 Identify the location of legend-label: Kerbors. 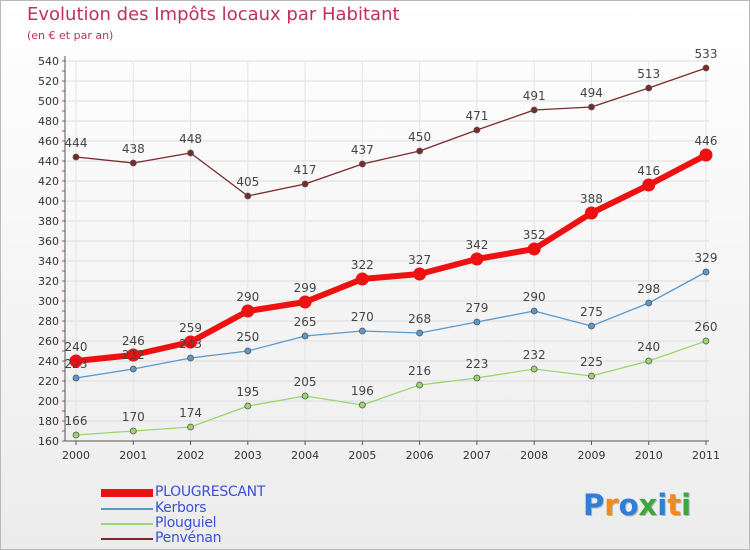
(181, 508).